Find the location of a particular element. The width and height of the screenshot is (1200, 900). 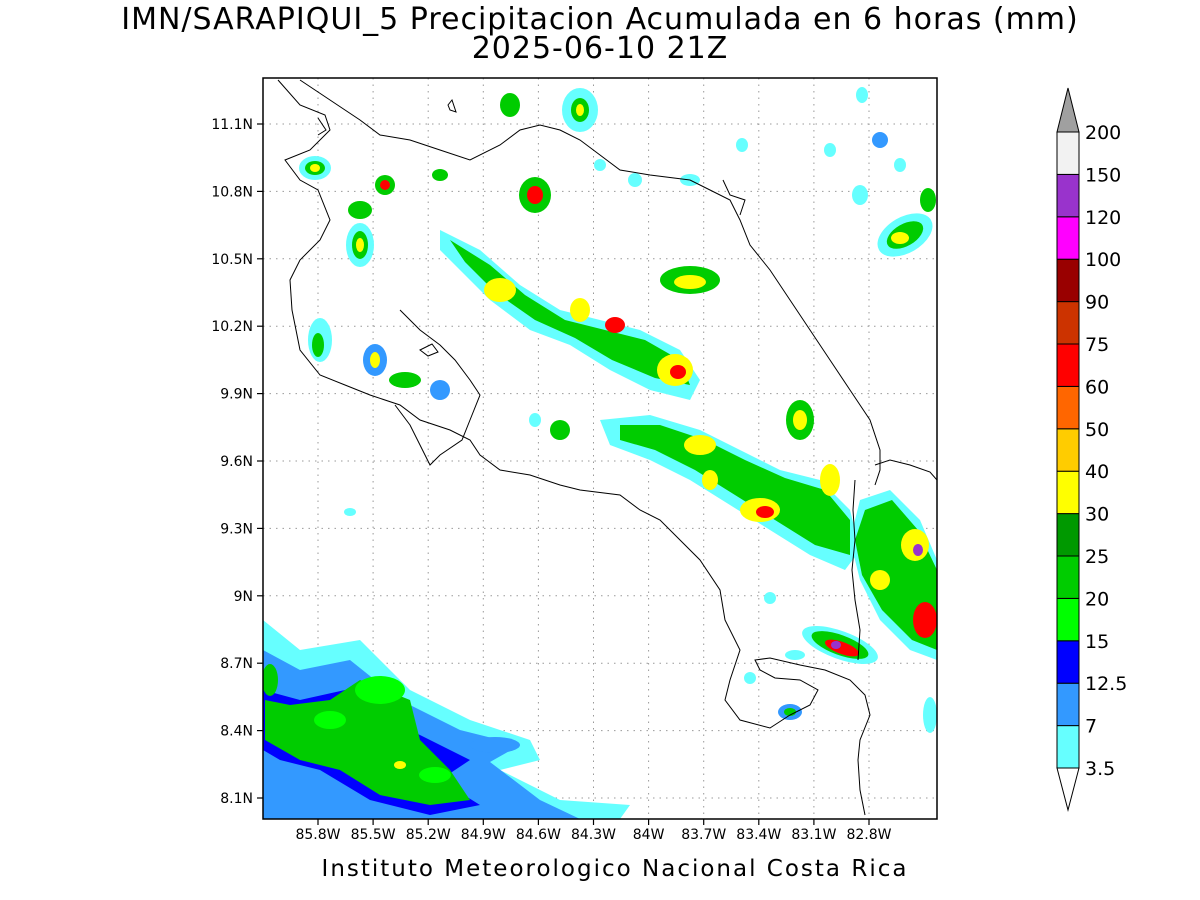

lat-tick-label: 9.3N is located at coordinates (236, 529).